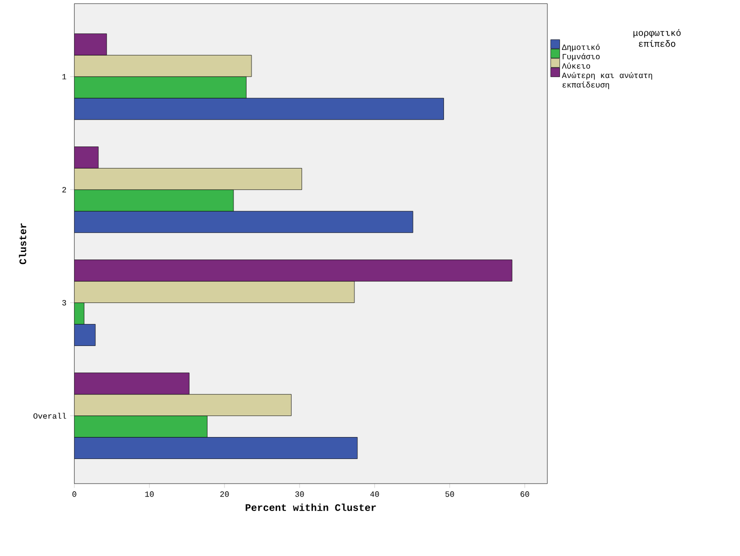 This screenshot has width=740, height=556. What do you see at coordinates (311, 507) in the screenshot?
I see `x-axis-title: Percent within Cluster` at bounding box center [311, 507].